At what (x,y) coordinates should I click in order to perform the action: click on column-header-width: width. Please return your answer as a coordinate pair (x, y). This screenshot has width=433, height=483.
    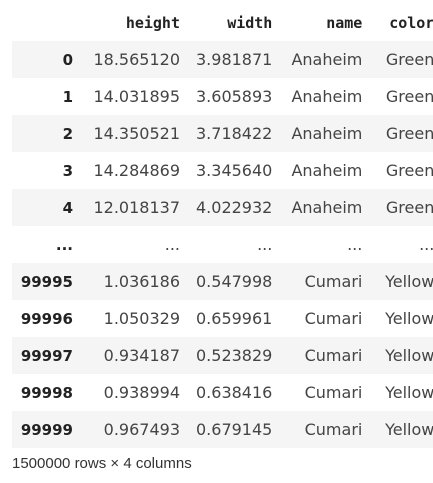
    Looking at the image, I should click on (250, 22).